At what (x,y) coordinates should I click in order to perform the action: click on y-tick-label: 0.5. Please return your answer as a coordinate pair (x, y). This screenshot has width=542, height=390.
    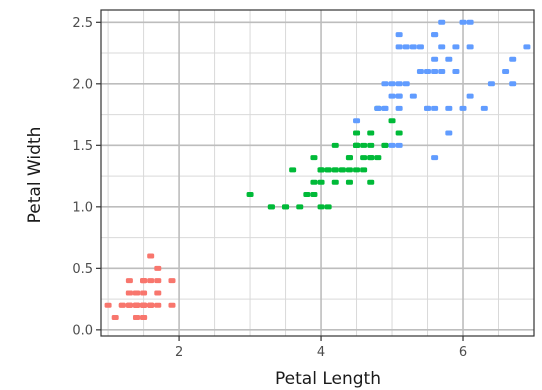
    Looking at the image, I should click on (82, 269).